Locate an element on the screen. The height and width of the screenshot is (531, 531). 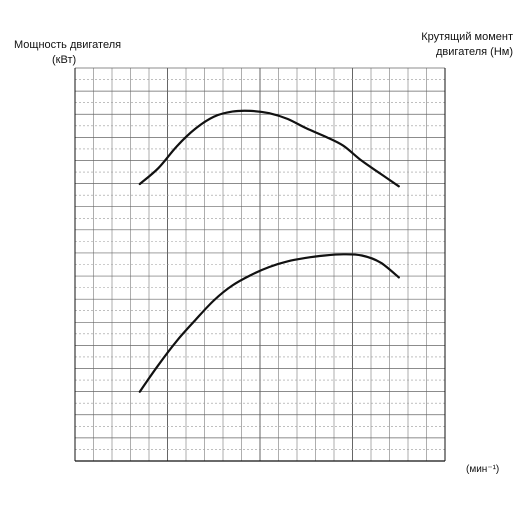
right-axis-title-line1: Крутящий момент is located at coordinates (467, 37).